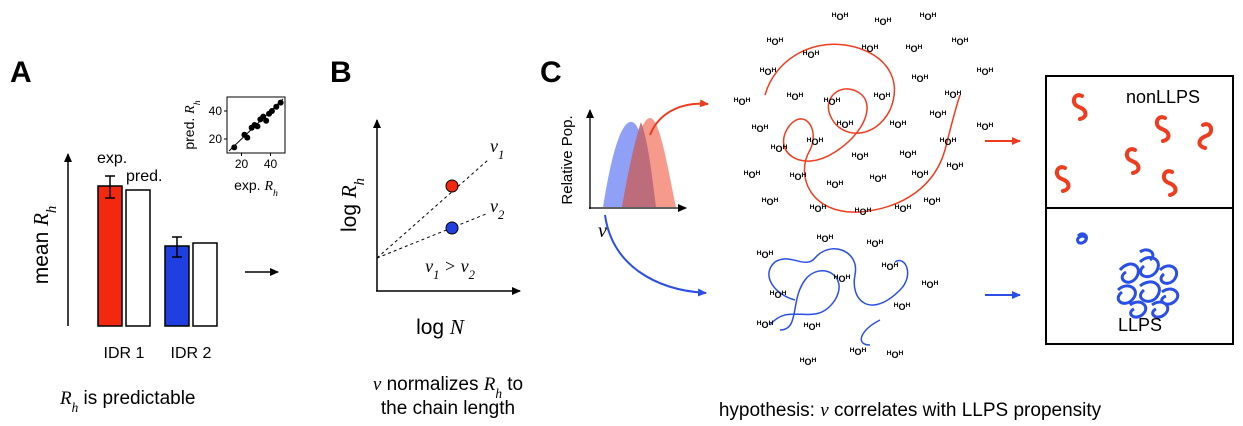 This screenshot has height=426, width=1243. Describe the element at coordinates (75, 407) in the screenshot. I see `caption-part: h` at that location.